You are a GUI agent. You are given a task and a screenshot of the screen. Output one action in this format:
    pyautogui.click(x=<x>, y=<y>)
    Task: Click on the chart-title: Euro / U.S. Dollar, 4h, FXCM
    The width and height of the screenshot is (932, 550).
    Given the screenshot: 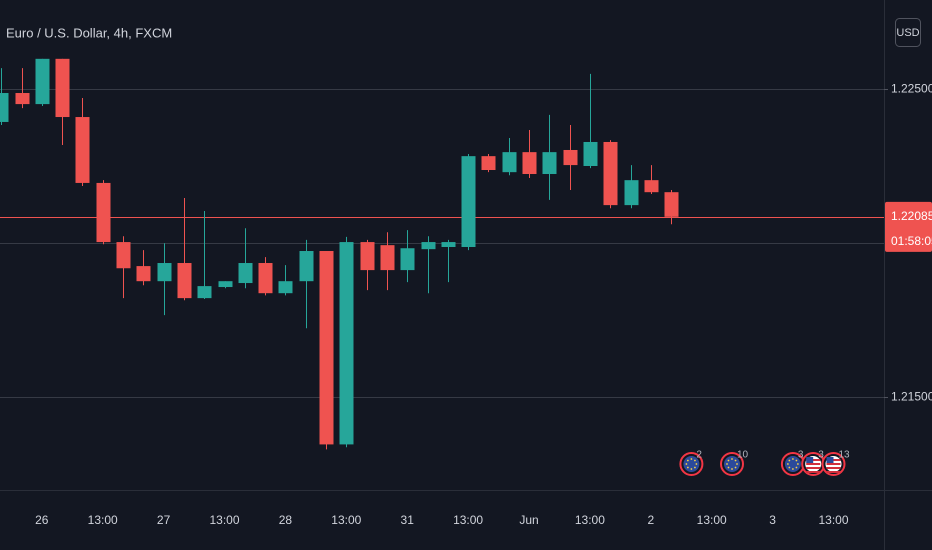 What is the action you would take?
    pyautogui.click(x=89, y=32)
    